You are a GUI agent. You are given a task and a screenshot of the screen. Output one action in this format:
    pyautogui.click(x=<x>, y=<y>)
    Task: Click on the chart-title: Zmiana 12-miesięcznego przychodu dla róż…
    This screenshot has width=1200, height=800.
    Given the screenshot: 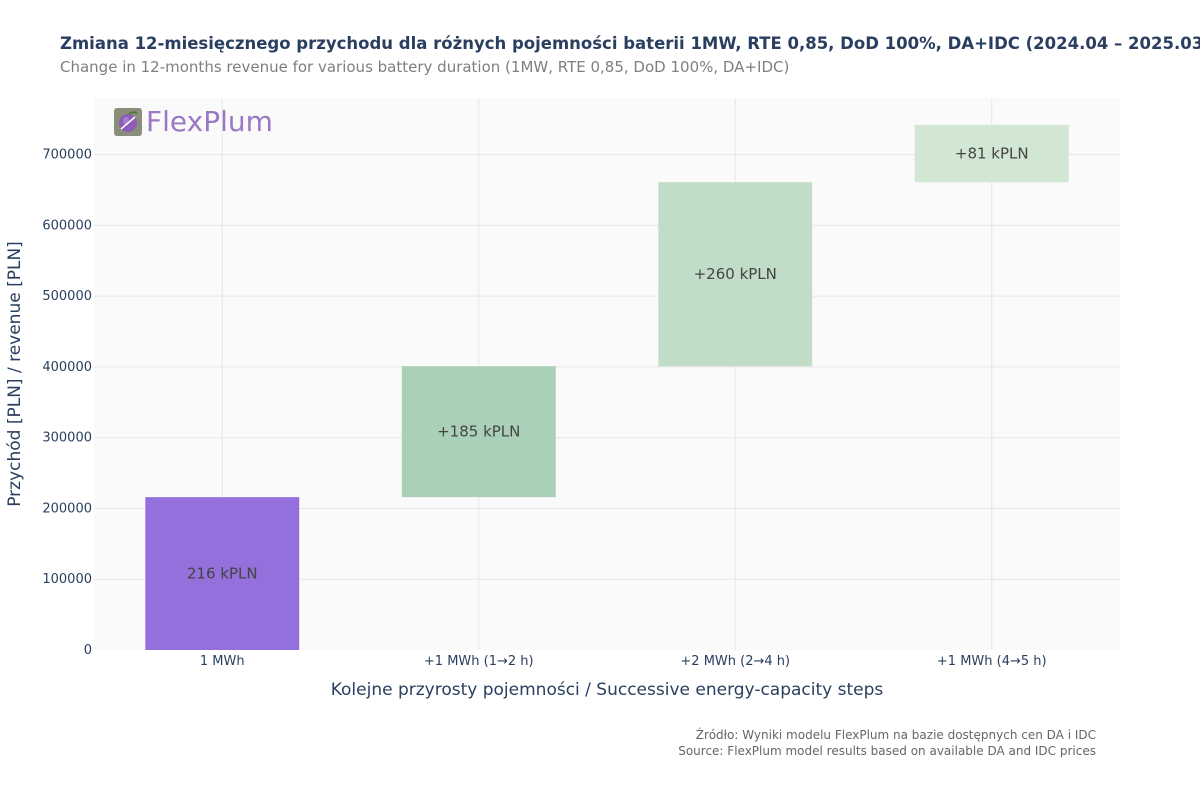 What is the action you would take?
    pyautogui.click(x=630, y=43)
    